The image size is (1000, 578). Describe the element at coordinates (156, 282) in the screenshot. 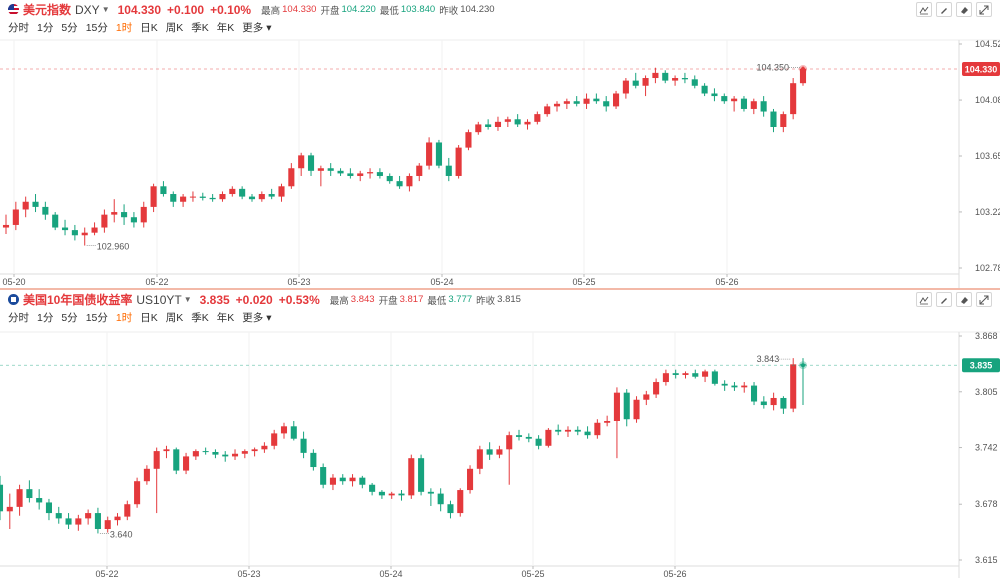

I see `x-tick-label: 05-22` at that location.